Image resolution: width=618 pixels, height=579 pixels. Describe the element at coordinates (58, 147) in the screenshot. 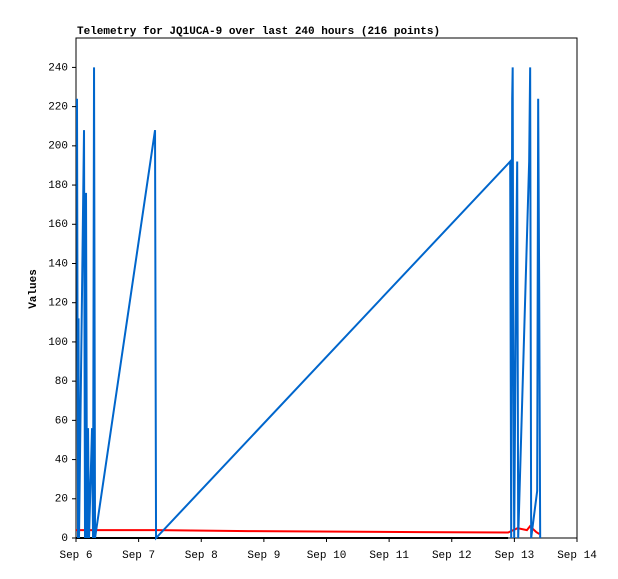

I see `y-tick-label: 200` at that location.